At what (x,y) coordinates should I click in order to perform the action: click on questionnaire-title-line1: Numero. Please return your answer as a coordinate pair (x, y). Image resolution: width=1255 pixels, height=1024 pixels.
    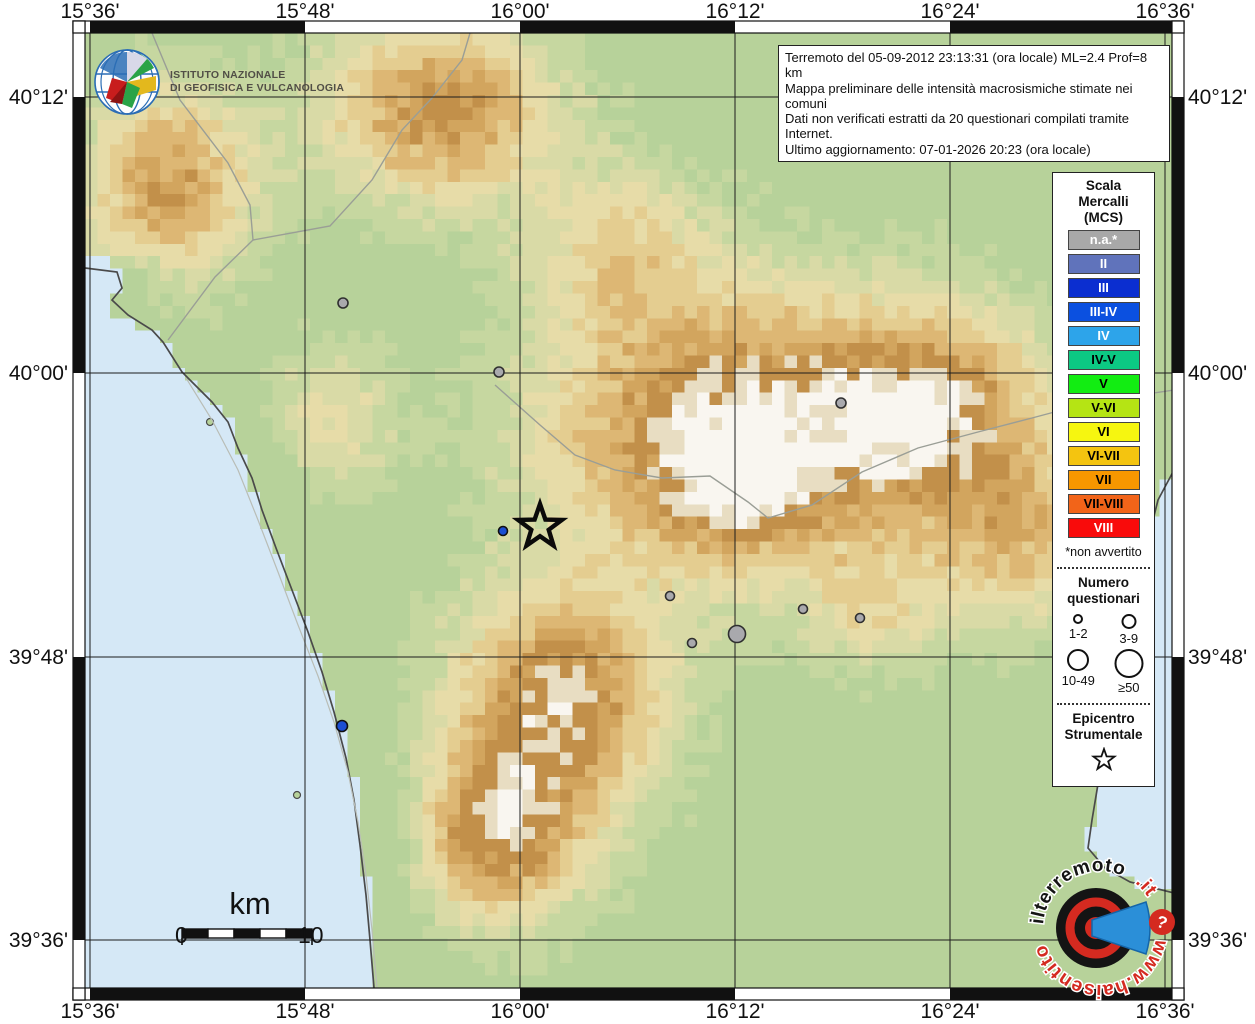
    Looking at the image, I should click on (1103, 582).